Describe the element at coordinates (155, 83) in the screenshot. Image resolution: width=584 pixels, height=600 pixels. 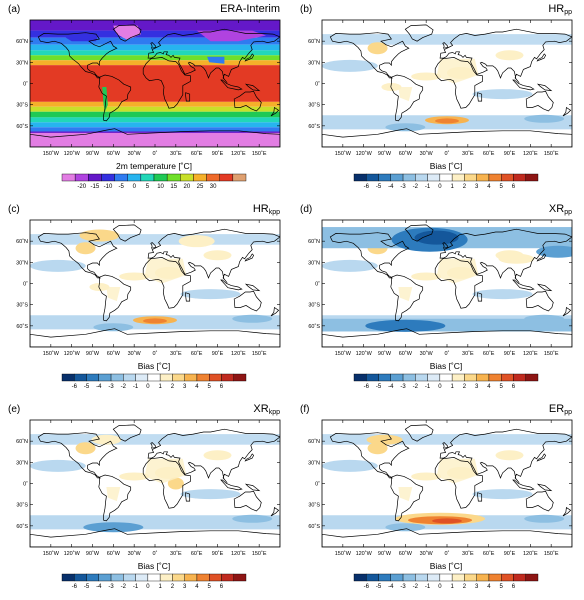
I see `temperature-field` at that location.